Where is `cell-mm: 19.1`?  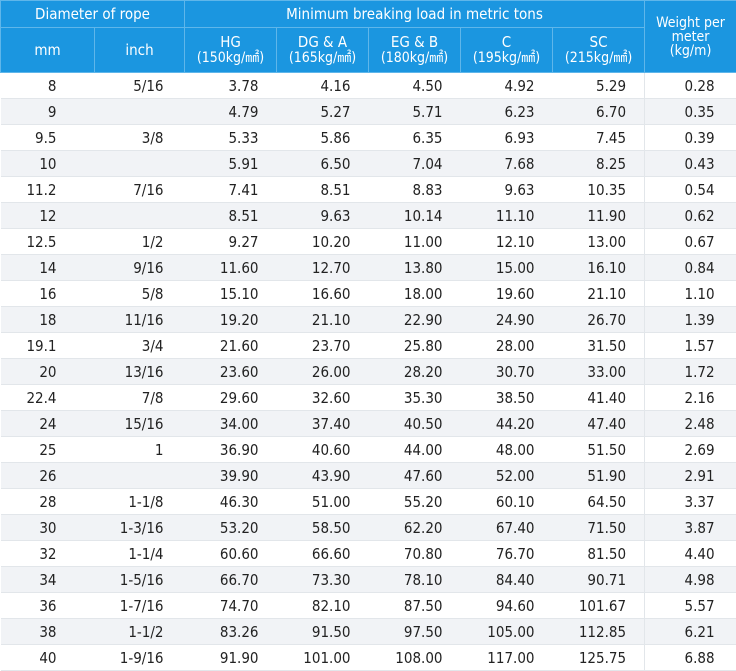 cell-mm: 19.1 is located at coordinates (48, 346).